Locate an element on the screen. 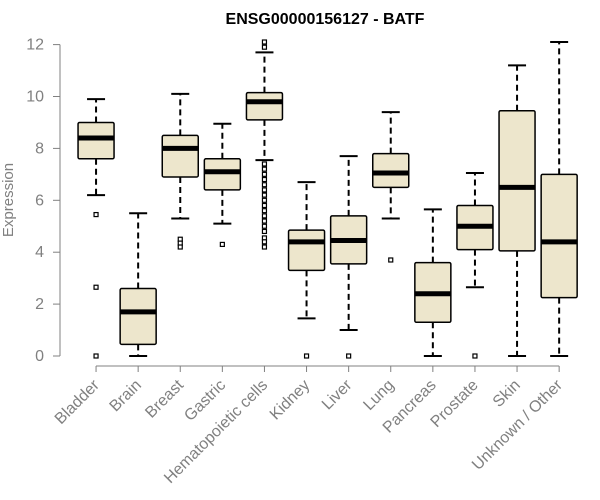  box-skin is located at coordinates (517, 210).